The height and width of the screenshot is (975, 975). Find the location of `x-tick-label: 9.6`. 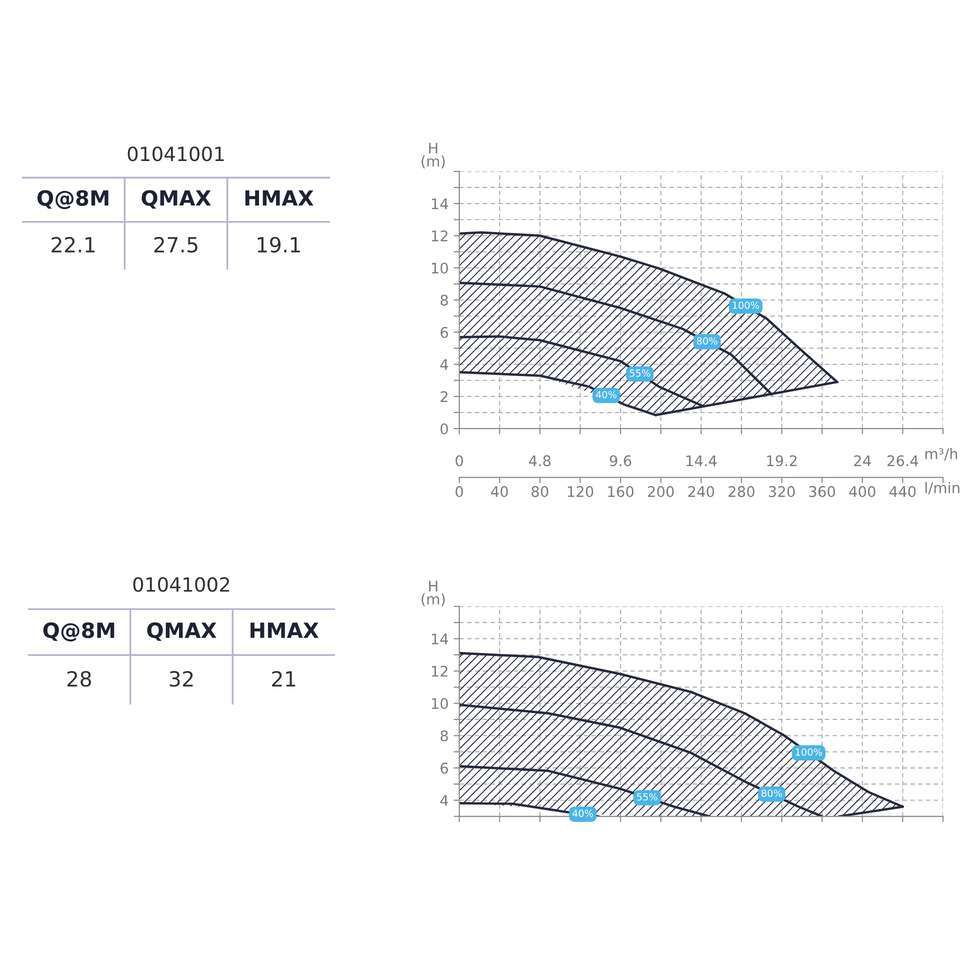

x-tick-label: 9.6 is located at coordinates (621, 460).